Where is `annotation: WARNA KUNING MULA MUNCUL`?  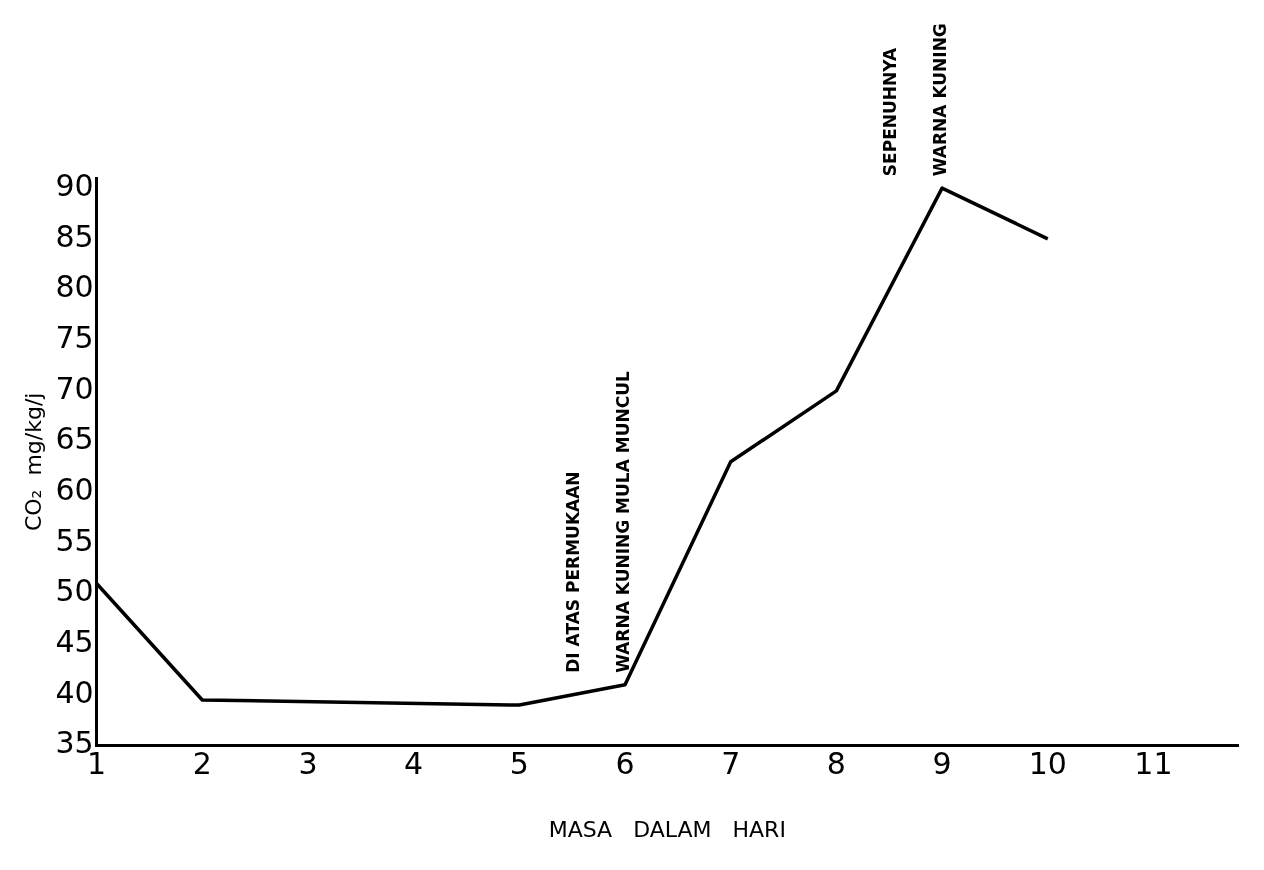
annotation: WARNA KUNING MULA MUNCUL is located at coordinates (623, 522).